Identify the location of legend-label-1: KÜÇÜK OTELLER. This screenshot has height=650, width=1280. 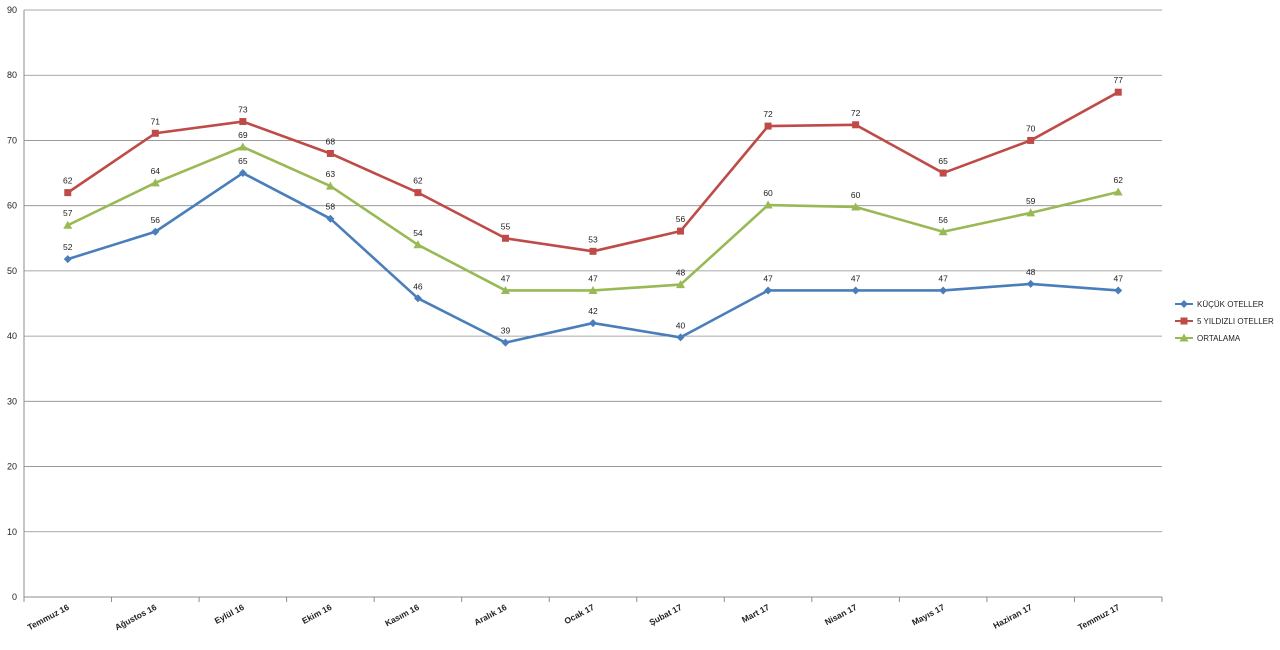
(1230, 304).